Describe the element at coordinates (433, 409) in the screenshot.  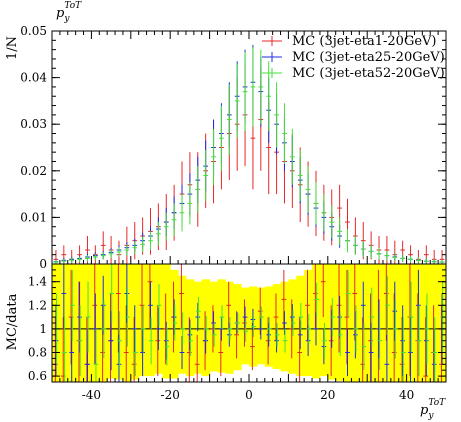
I see `bottom-axis-label: py ToT` at that location.